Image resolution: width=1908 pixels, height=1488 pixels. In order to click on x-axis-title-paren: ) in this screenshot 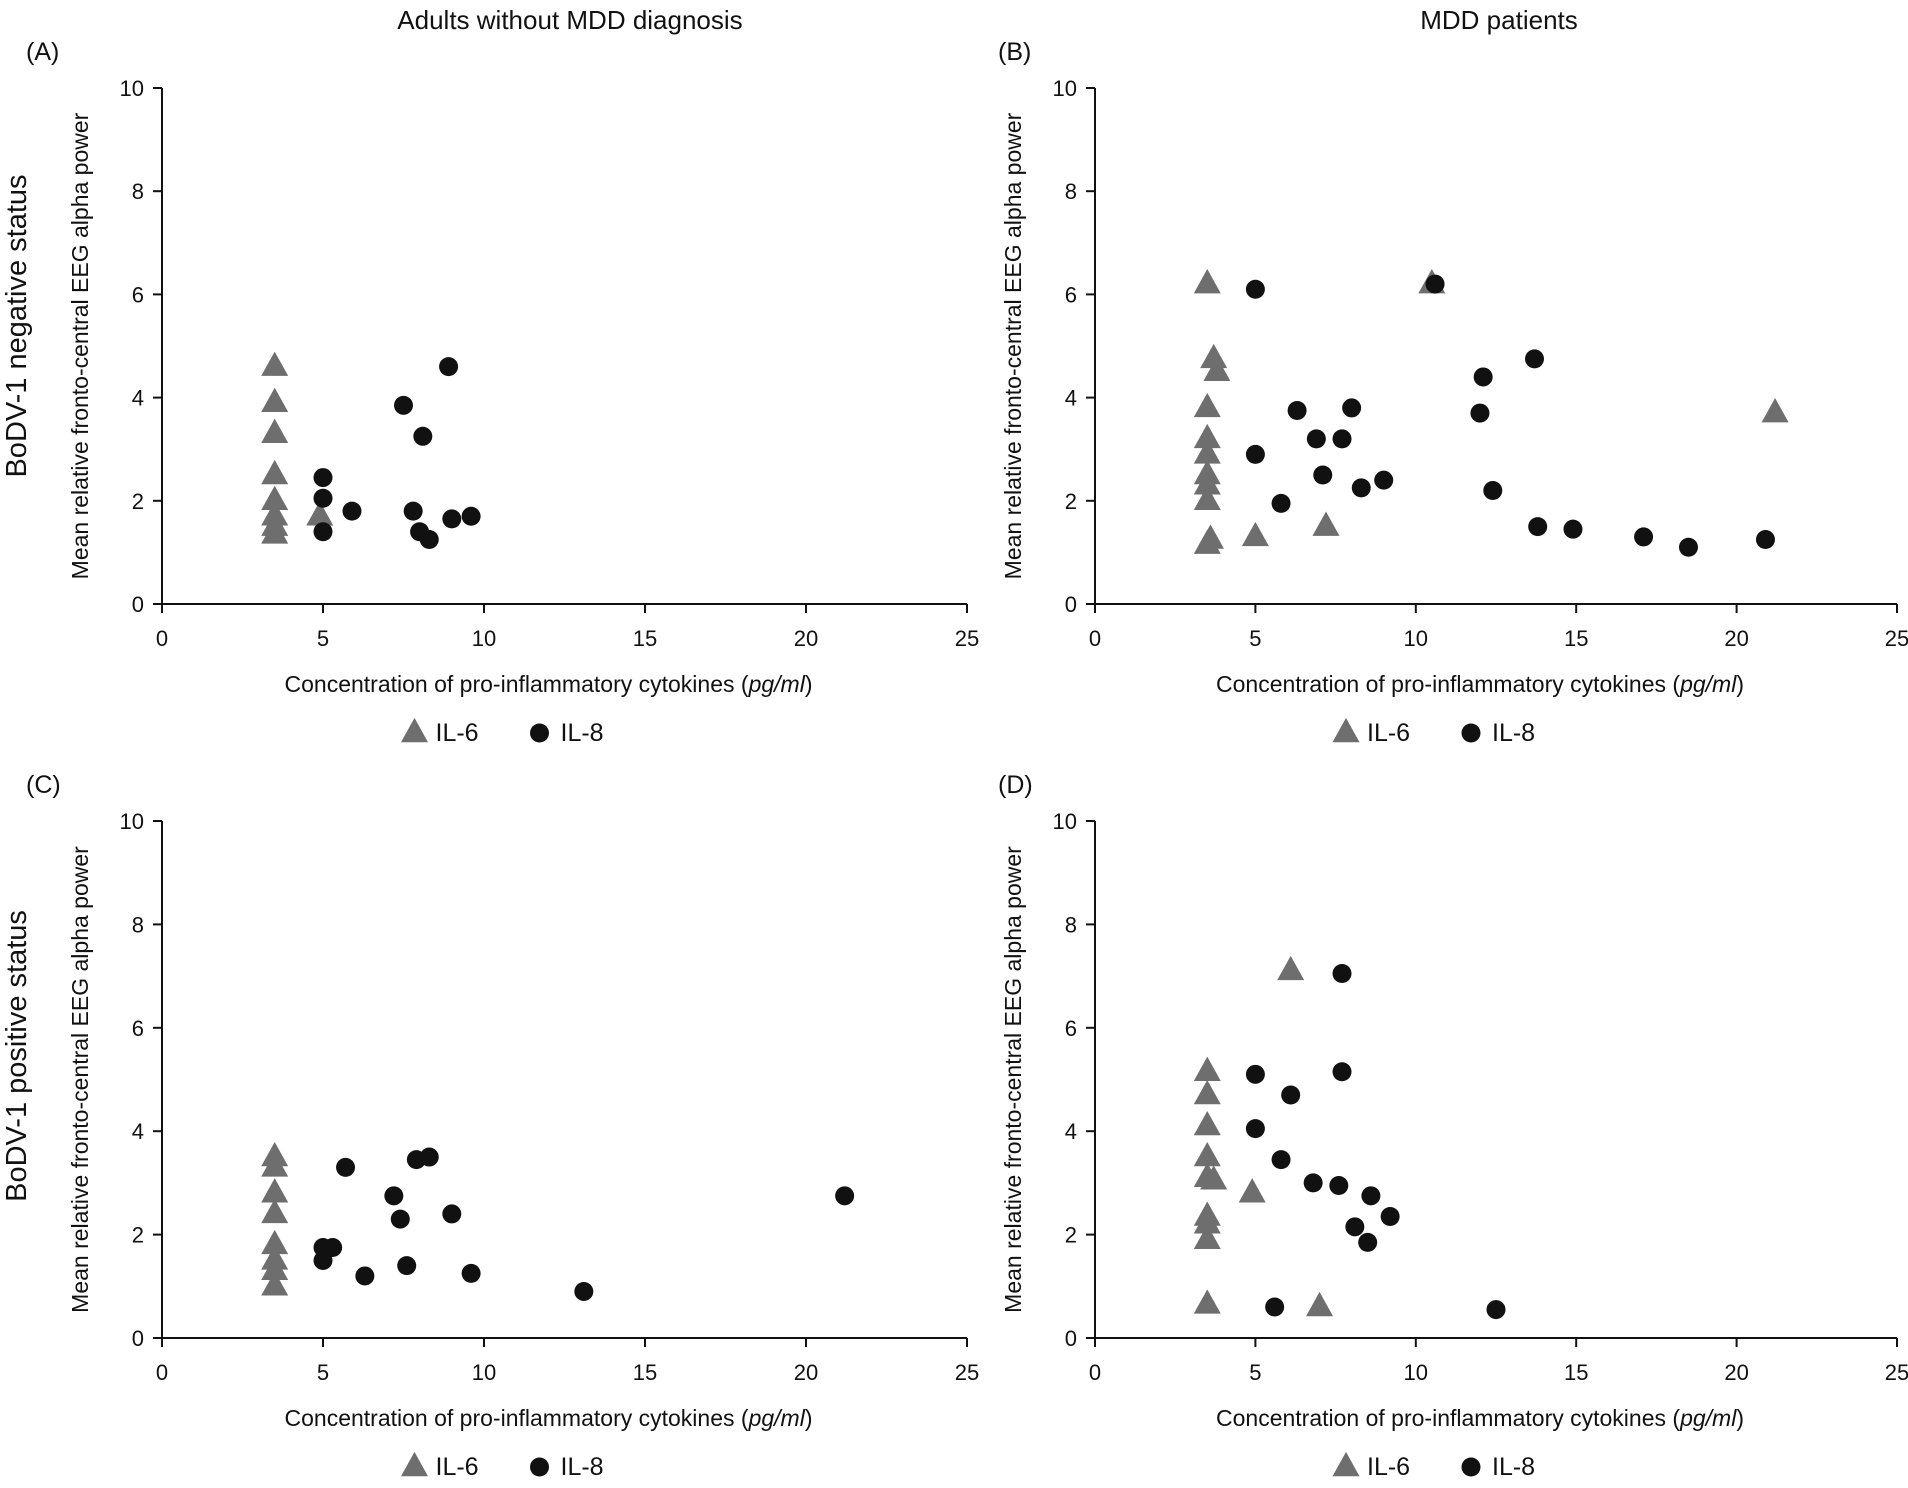, I will do `click(1740, 1418)`.